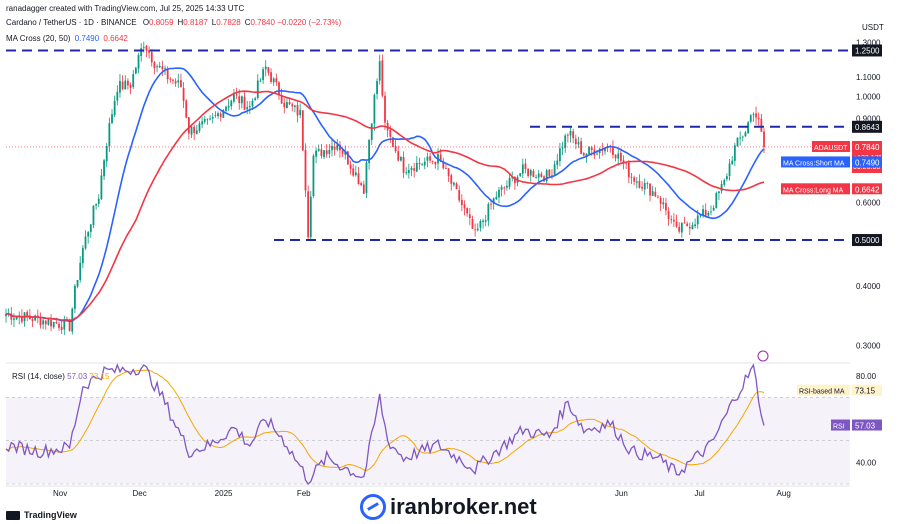 The image size is (900, 524). I want to click on ma-label: MA Cross (20, 50), so click(38, 38).